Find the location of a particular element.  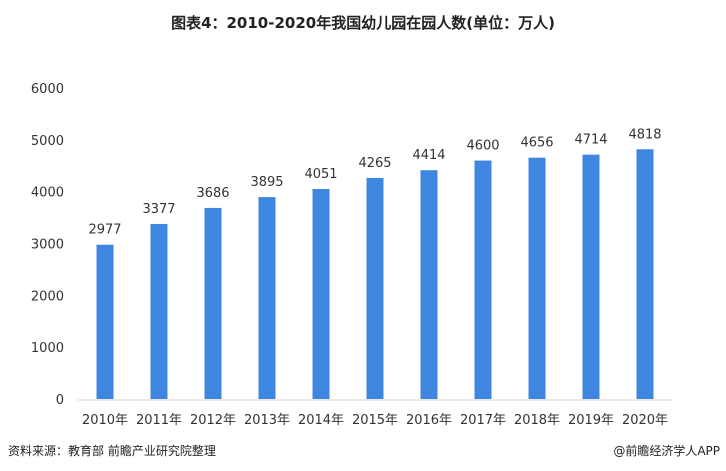

x-tick-label: 2017年 is located at coordinates (483, 420).